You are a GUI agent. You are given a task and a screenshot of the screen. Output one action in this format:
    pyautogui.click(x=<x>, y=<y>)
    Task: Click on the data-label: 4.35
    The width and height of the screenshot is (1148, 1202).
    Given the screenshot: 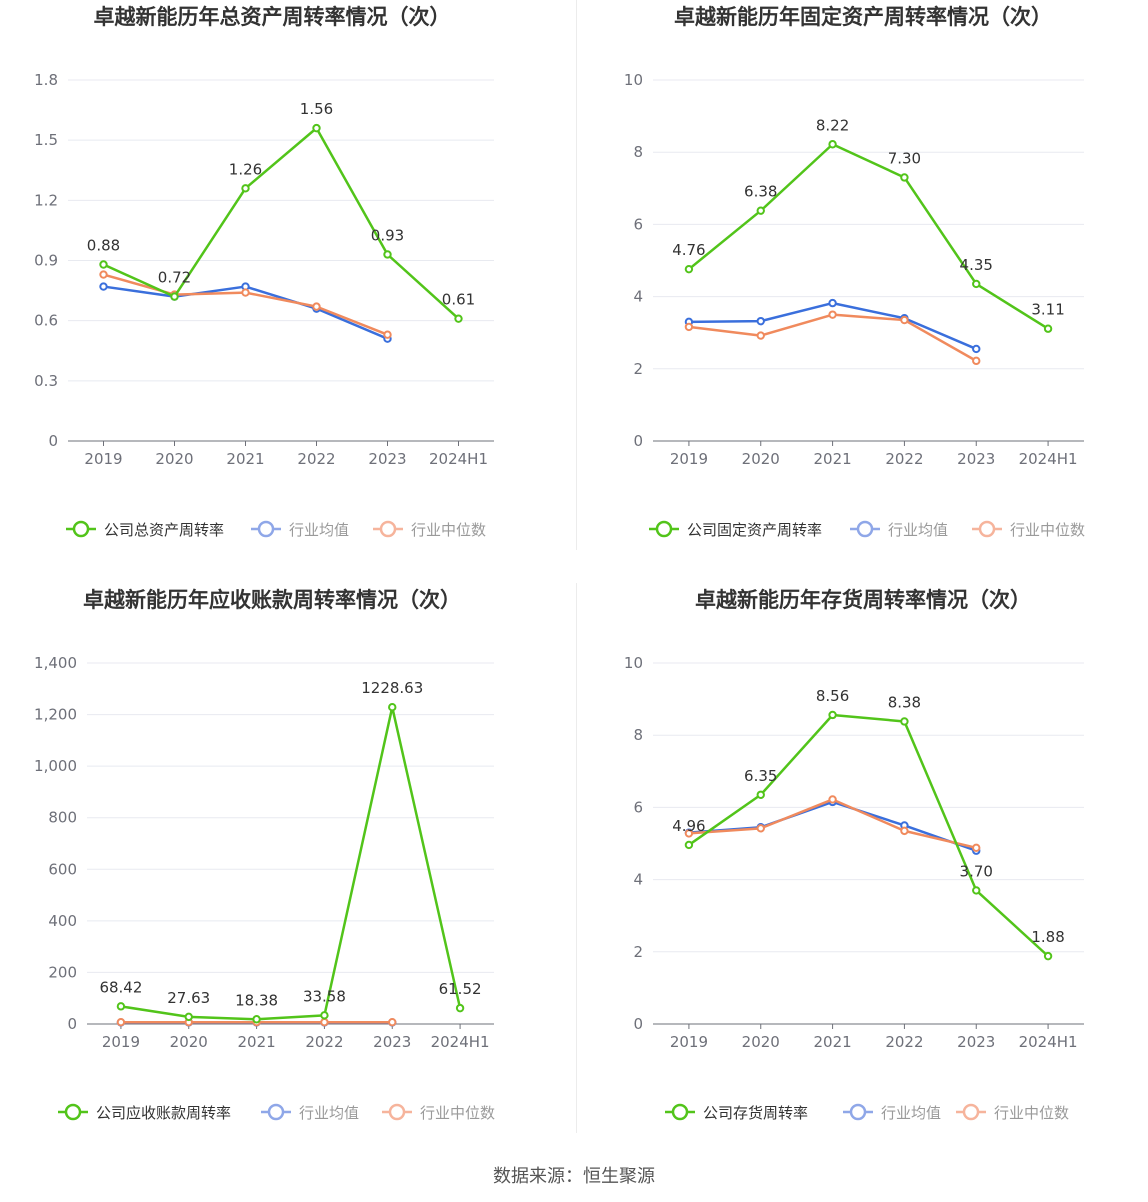 What is the action you would take?
    pyautogui.click(x=976, y=265)
    